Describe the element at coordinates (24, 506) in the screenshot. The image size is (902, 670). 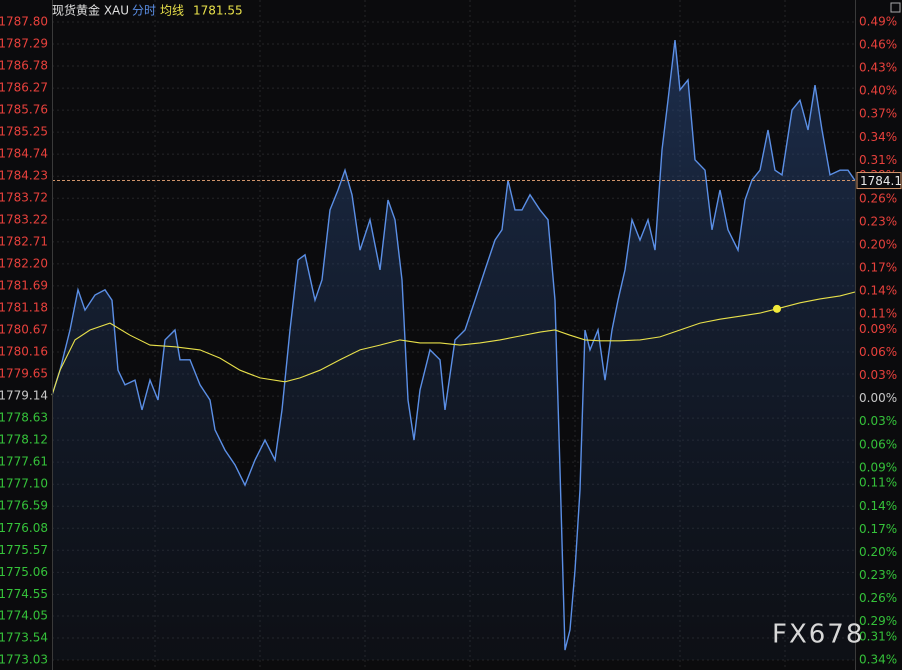
I see `y-tick-label: 1776.59` at that location.